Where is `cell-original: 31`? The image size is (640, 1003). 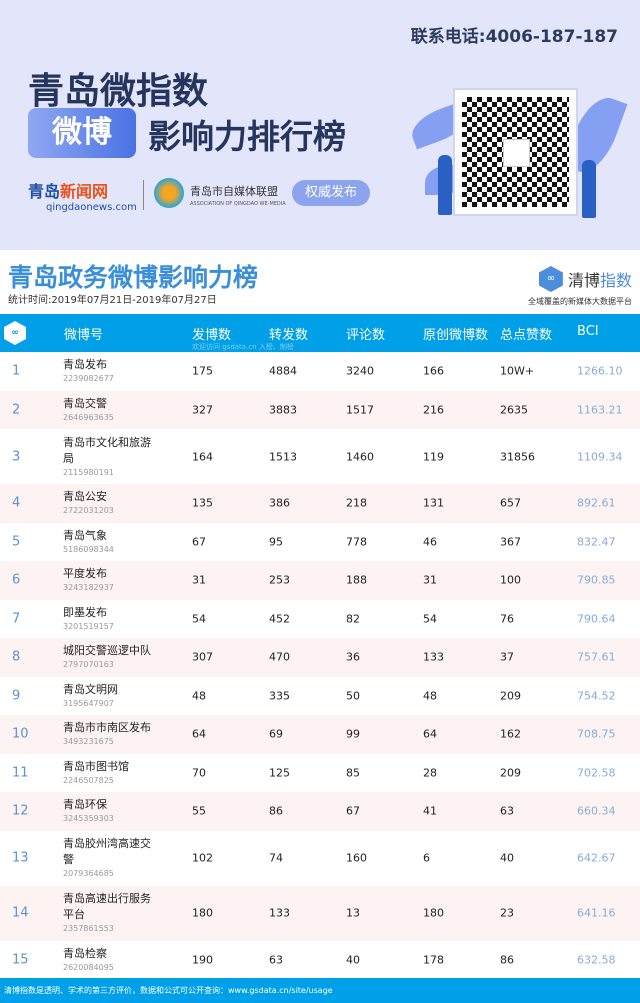 cell-original: 31 is located at coordinates (430, 580).